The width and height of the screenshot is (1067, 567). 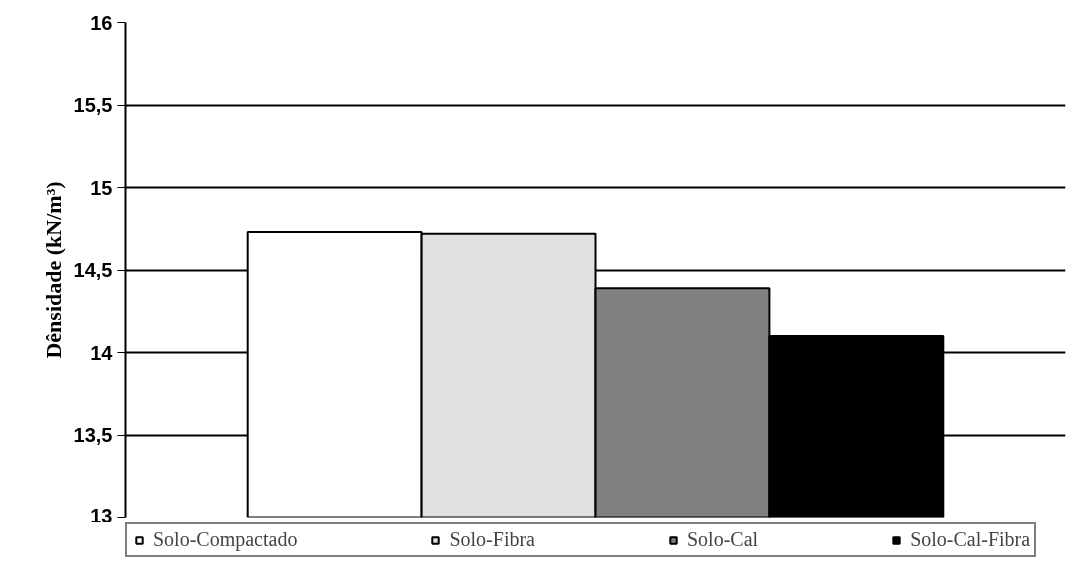 I want to click on y-tick-label: 14,5, so click(x=93, y=270).